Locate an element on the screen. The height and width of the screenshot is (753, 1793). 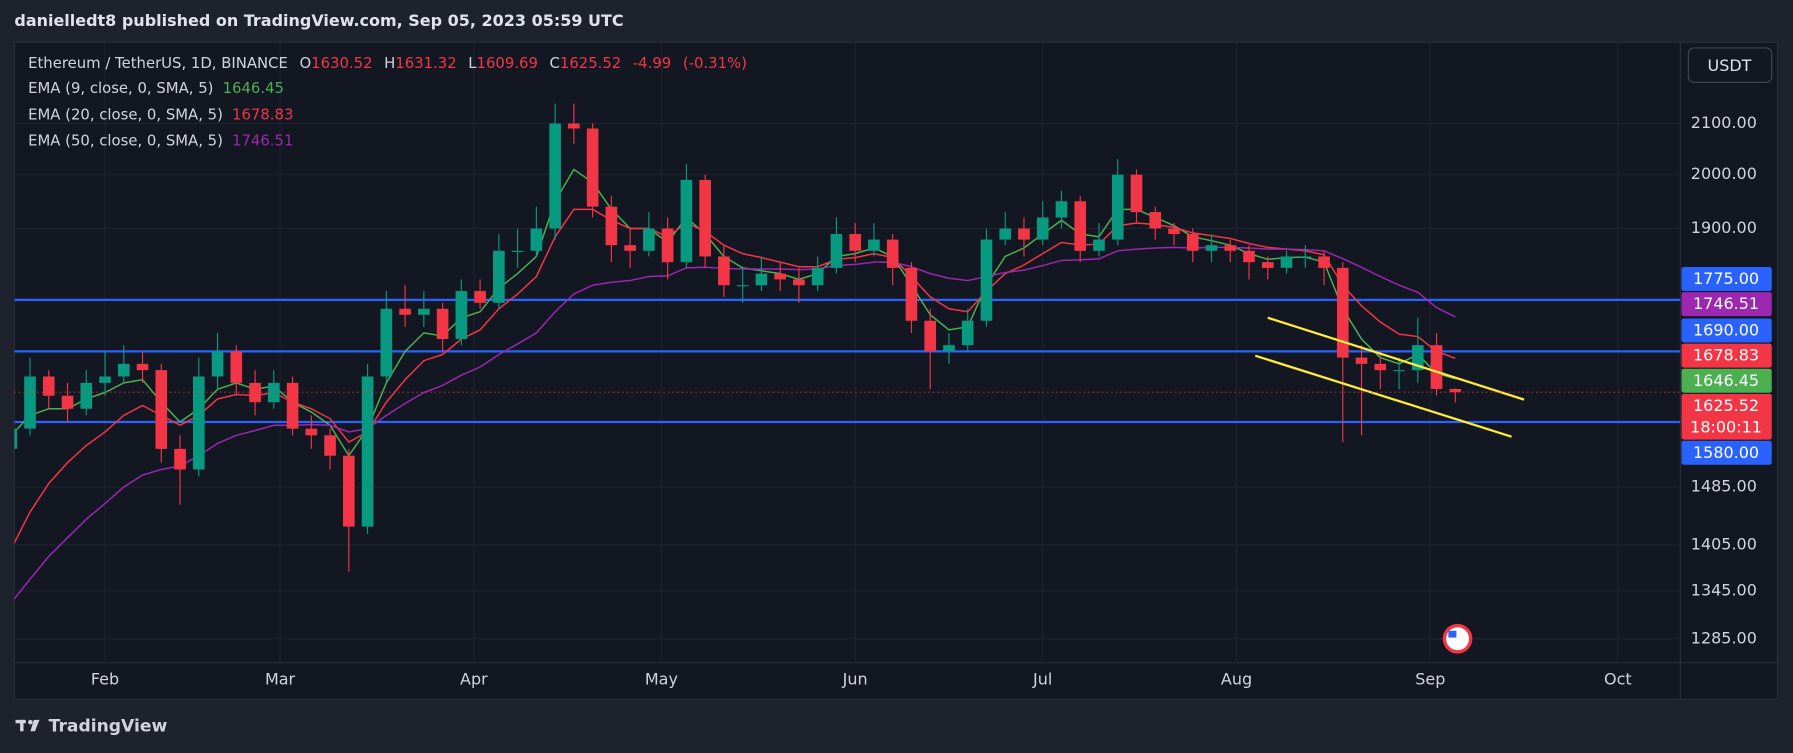
price-label: 1625.52 is located at coordinates (1726, 405).